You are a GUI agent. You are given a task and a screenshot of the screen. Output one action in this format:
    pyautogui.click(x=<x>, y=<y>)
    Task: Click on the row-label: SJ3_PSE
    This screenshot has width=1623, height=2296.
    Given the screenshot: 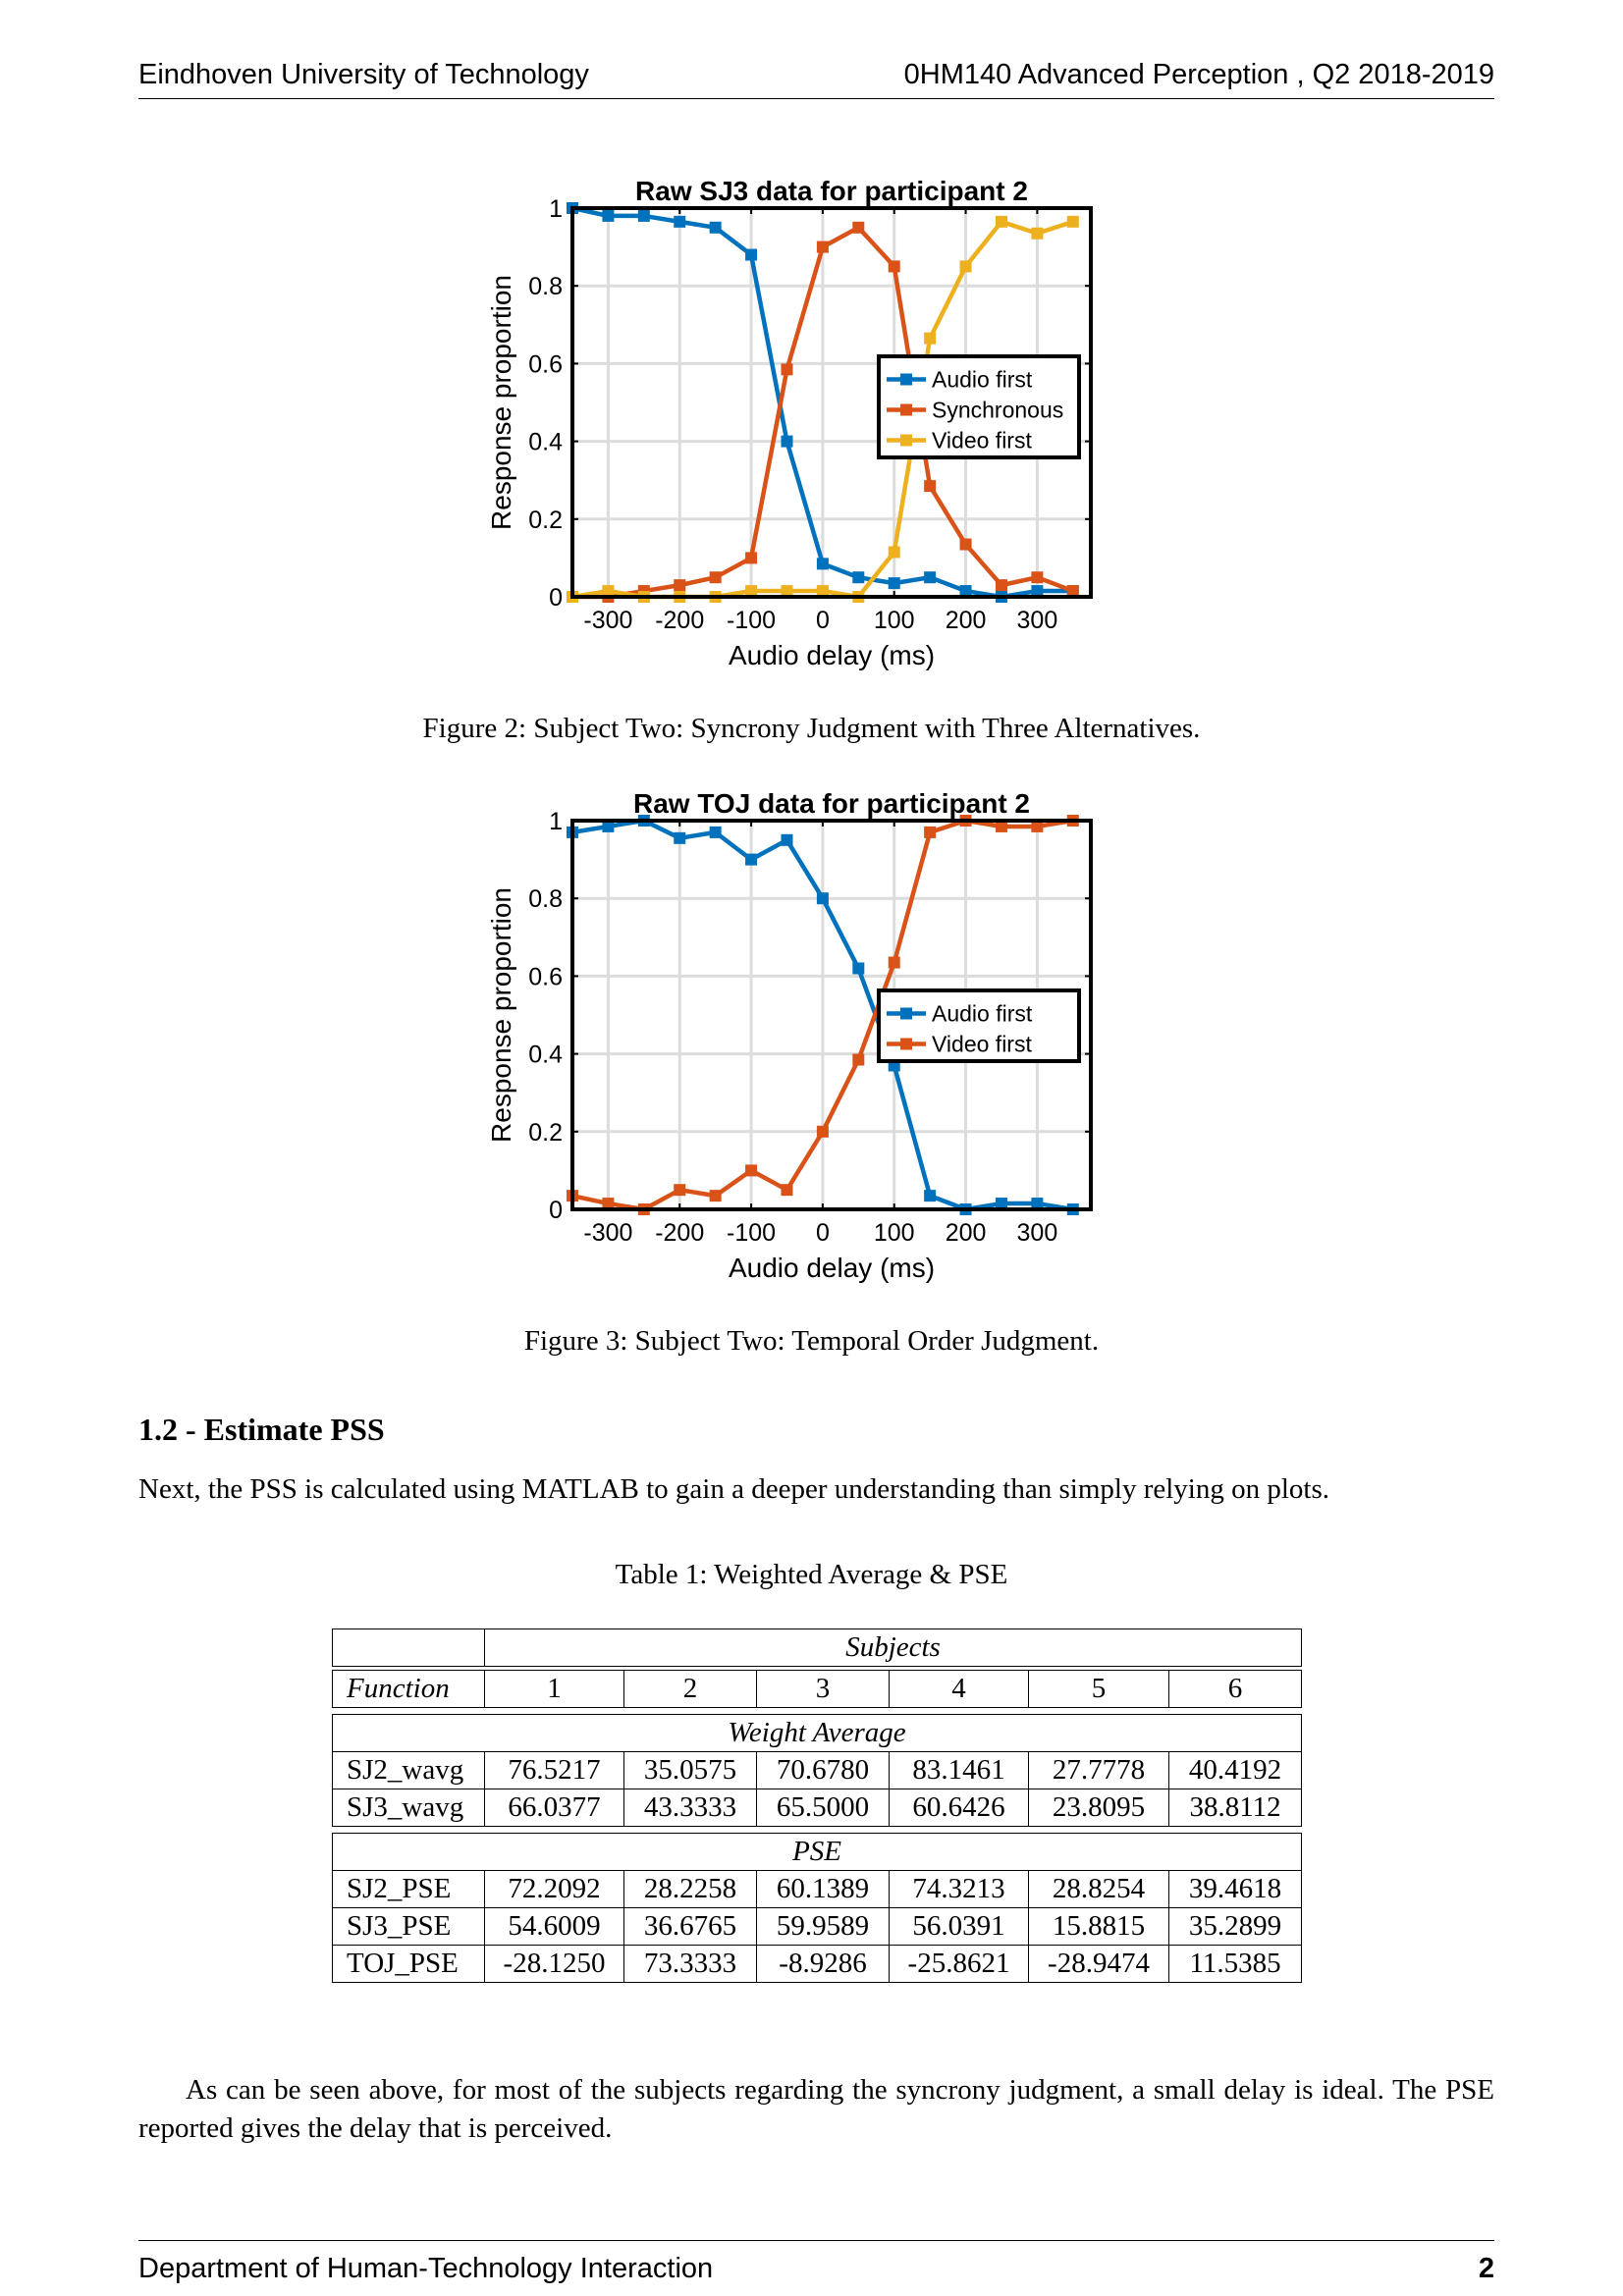 What is the action you would take?
    pyautogui.click(x=409, y=1926)
    